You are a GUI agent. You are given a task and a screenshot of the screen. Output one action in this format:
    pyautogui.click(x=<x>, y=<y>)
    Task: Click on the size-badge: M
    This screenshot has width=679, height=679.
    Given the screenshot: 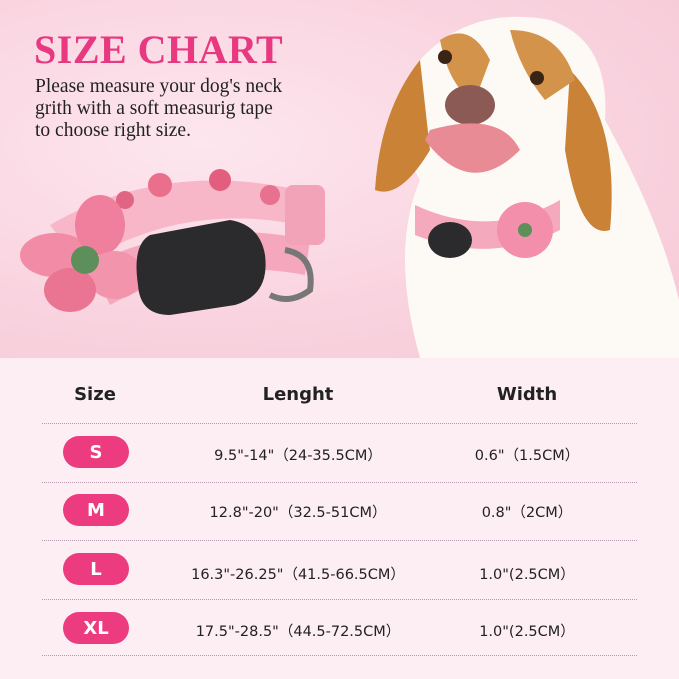 What is the action you would take?
    pyautogui.click(x=96, y=510)
    